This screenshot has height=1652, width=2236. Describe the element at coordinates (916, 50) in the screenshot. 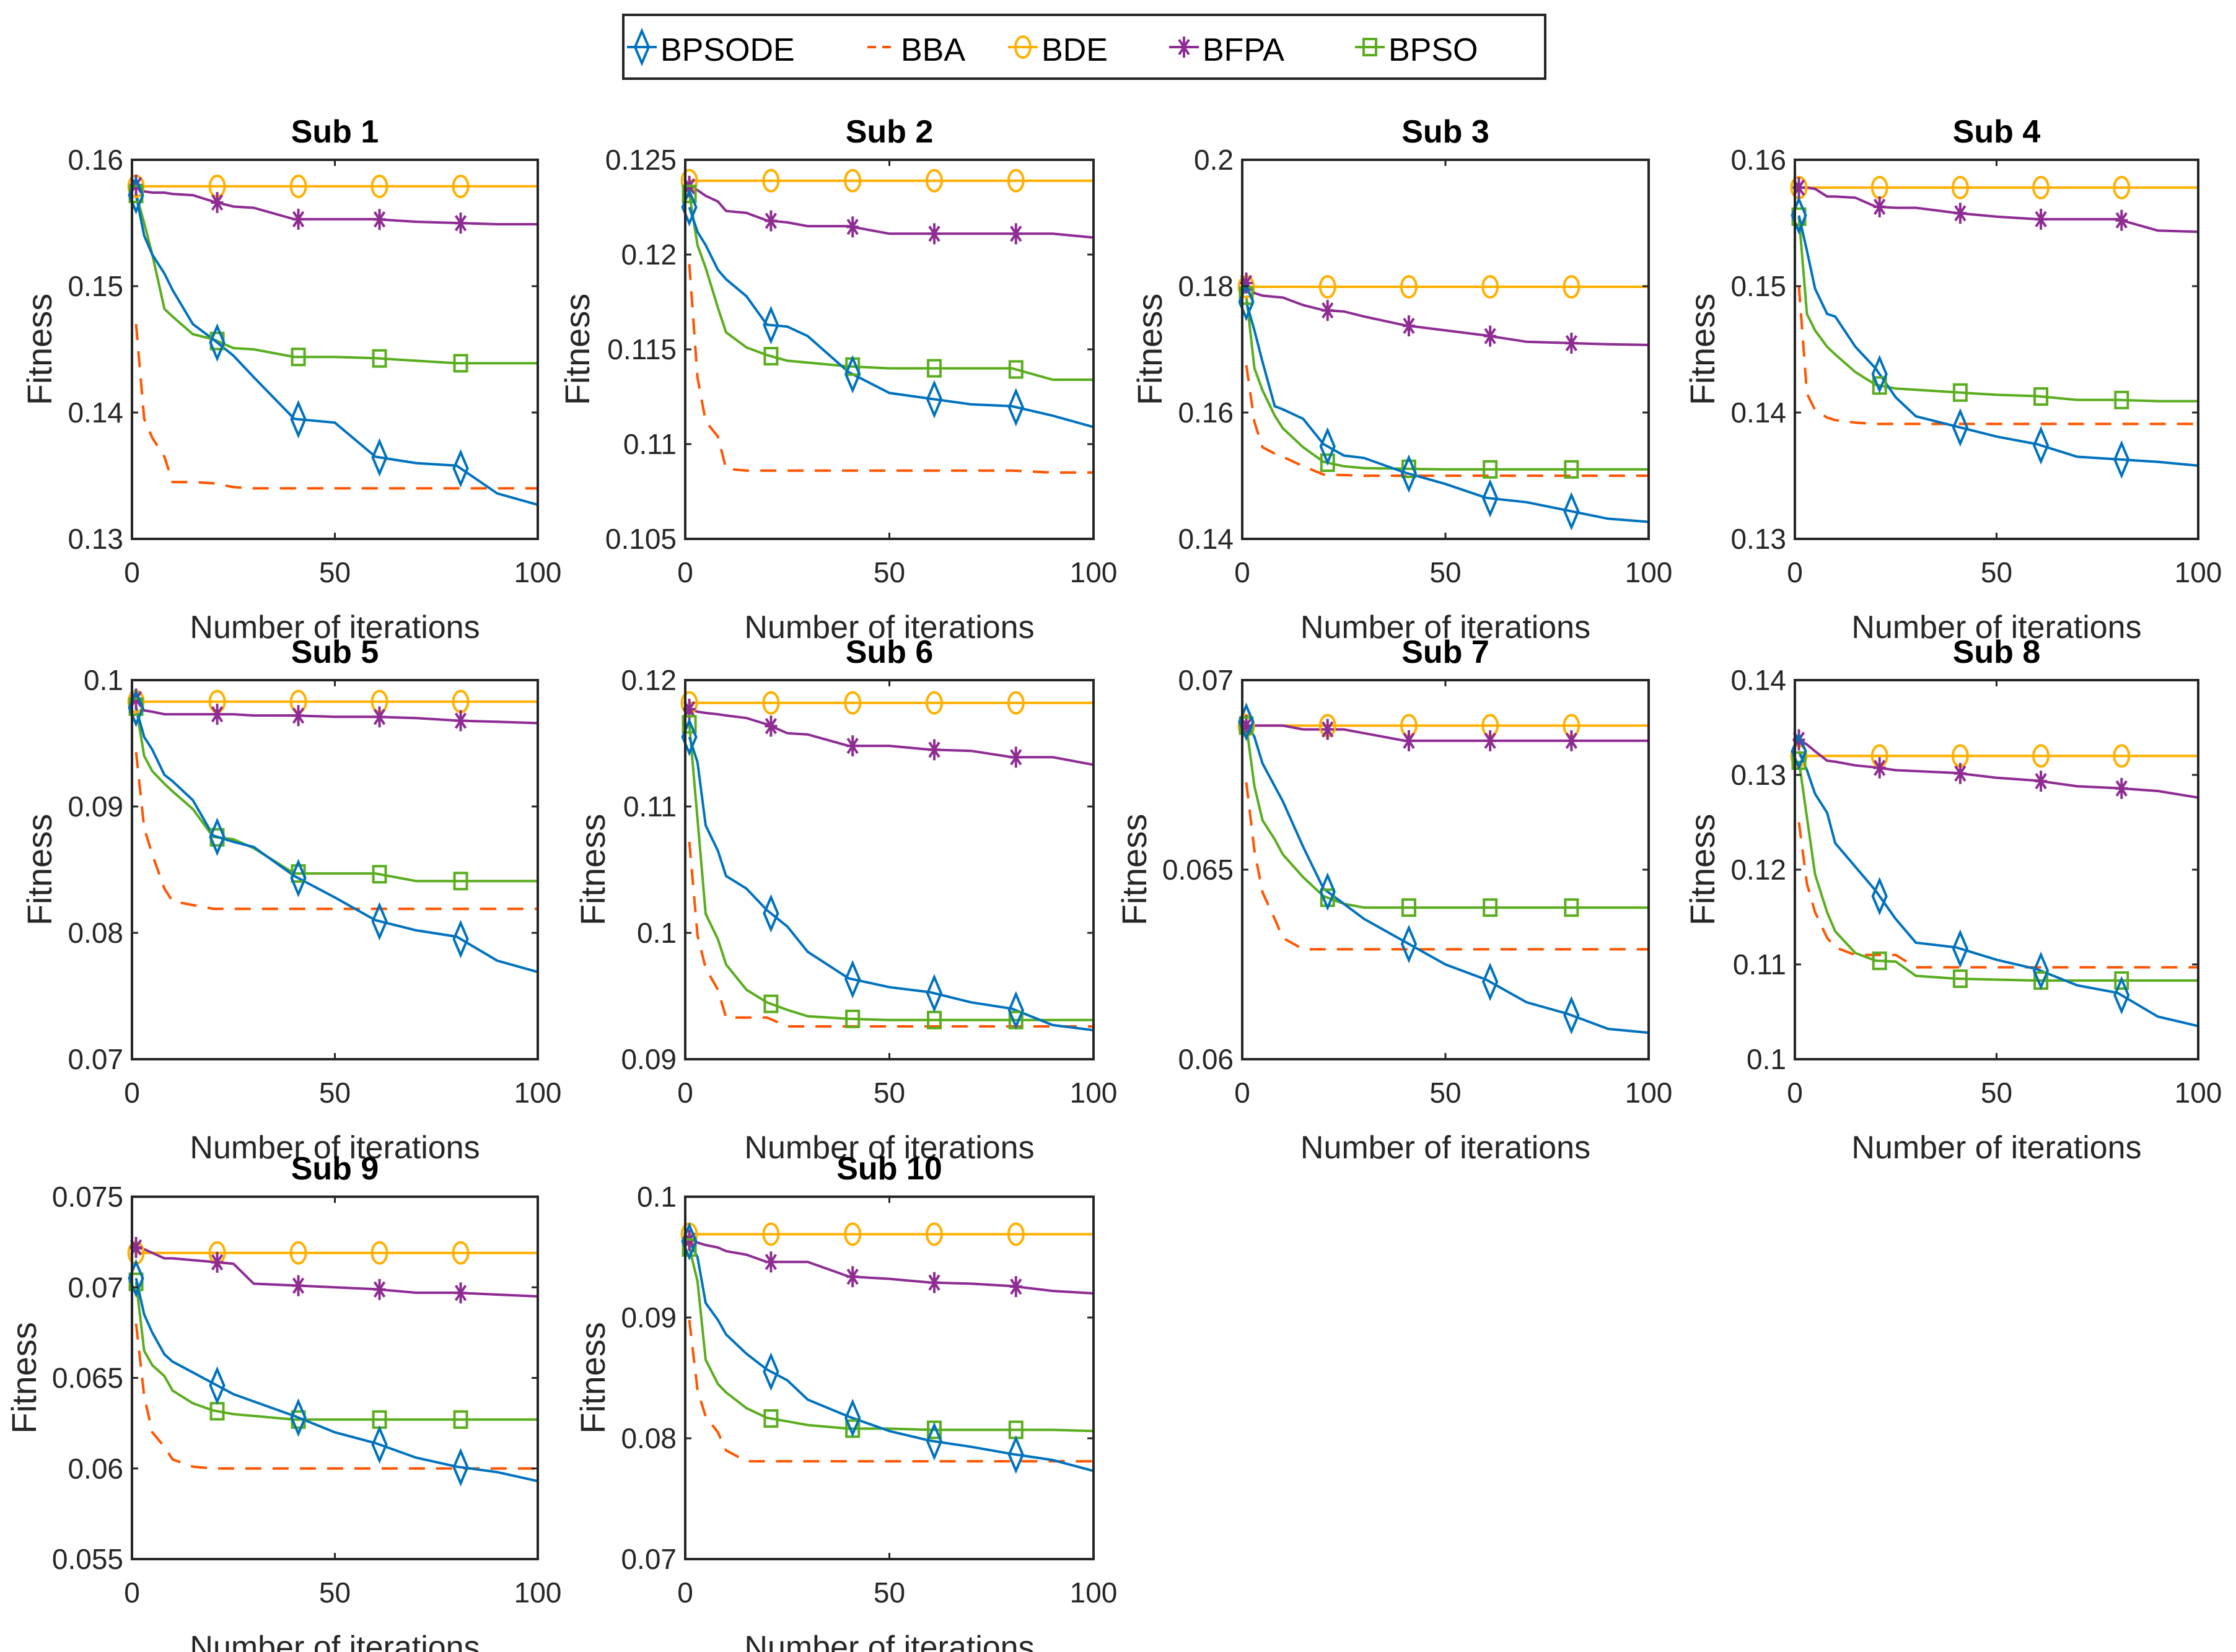

I see `legend-entry-bba: BBA` at that location.